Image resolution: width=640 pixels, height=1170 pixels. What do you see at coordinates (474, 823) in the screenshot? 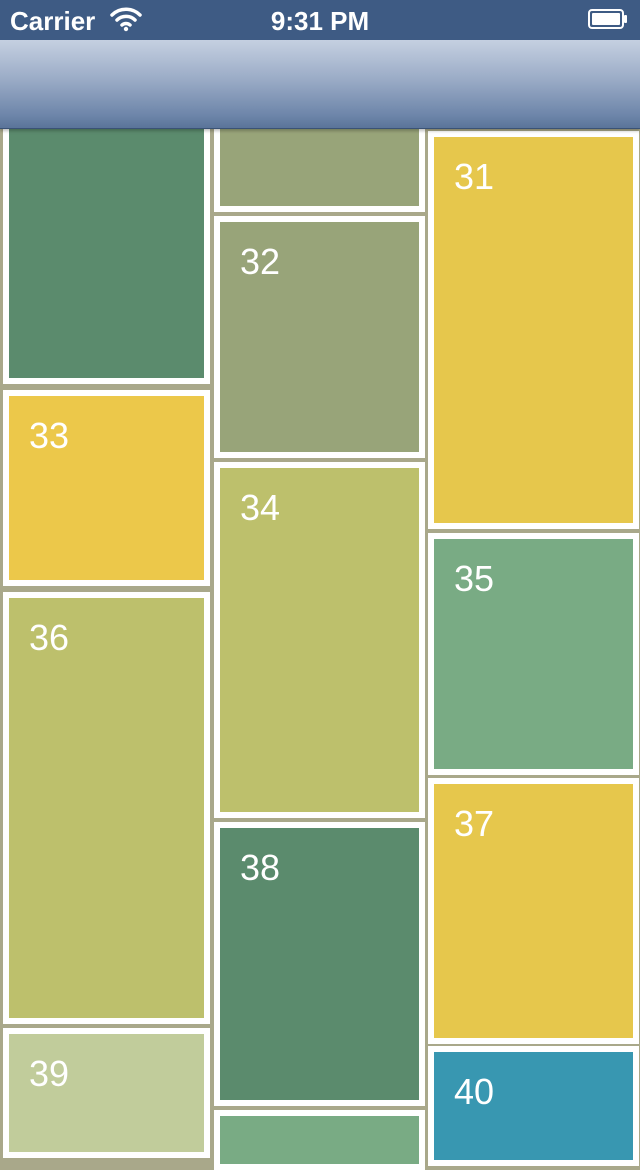
I see `tile-number: 37` at bounding box center [474, 823].